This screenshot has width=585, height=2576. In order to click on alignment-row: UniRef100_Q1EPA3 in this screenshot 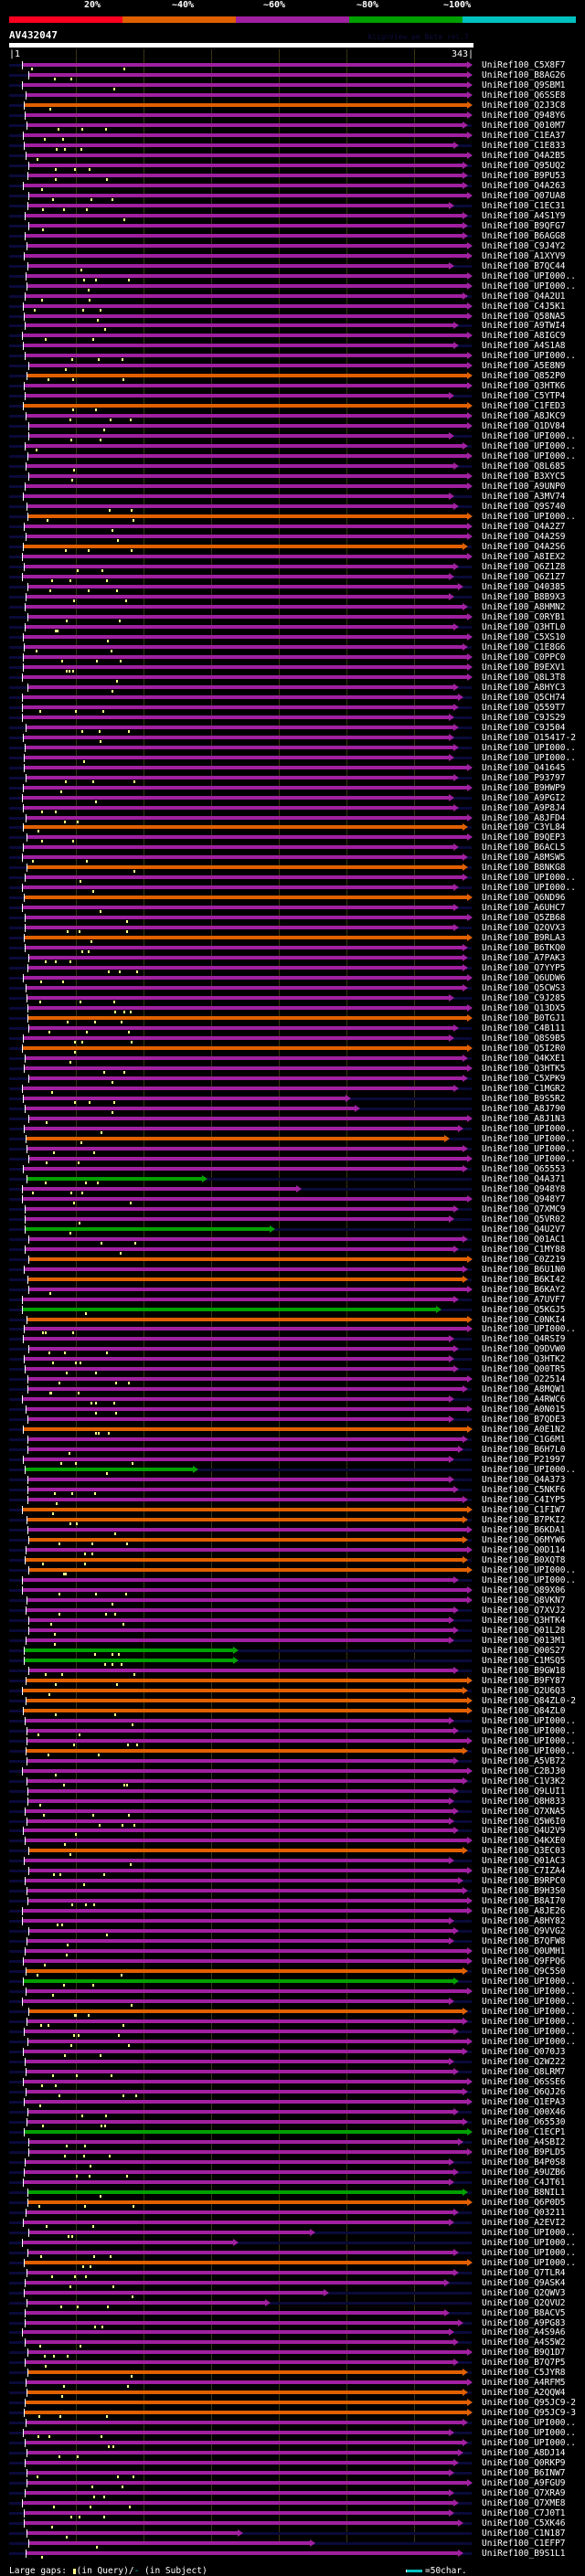, I will do `click(293, 2102)`.